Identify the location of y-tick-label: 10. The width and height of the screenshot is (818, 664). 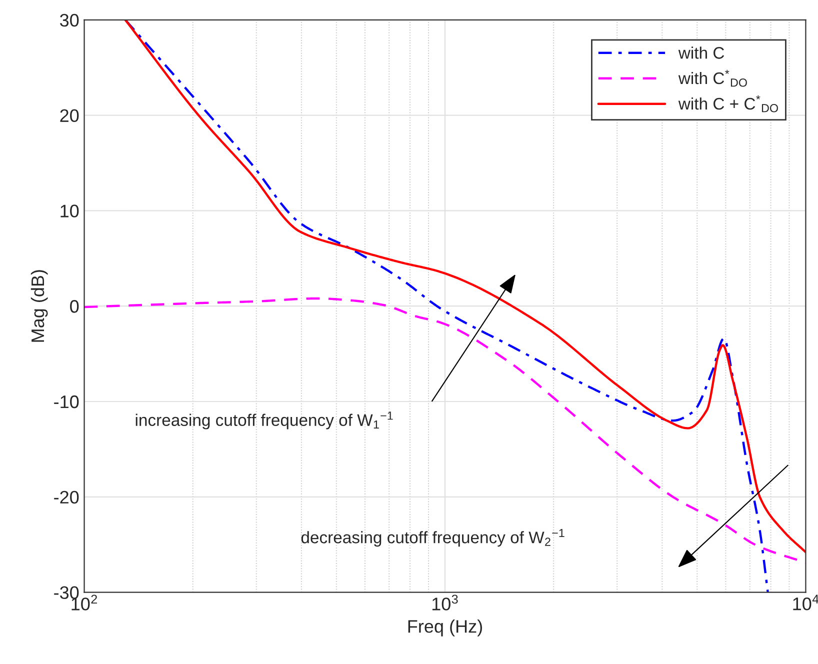
(69, 211).